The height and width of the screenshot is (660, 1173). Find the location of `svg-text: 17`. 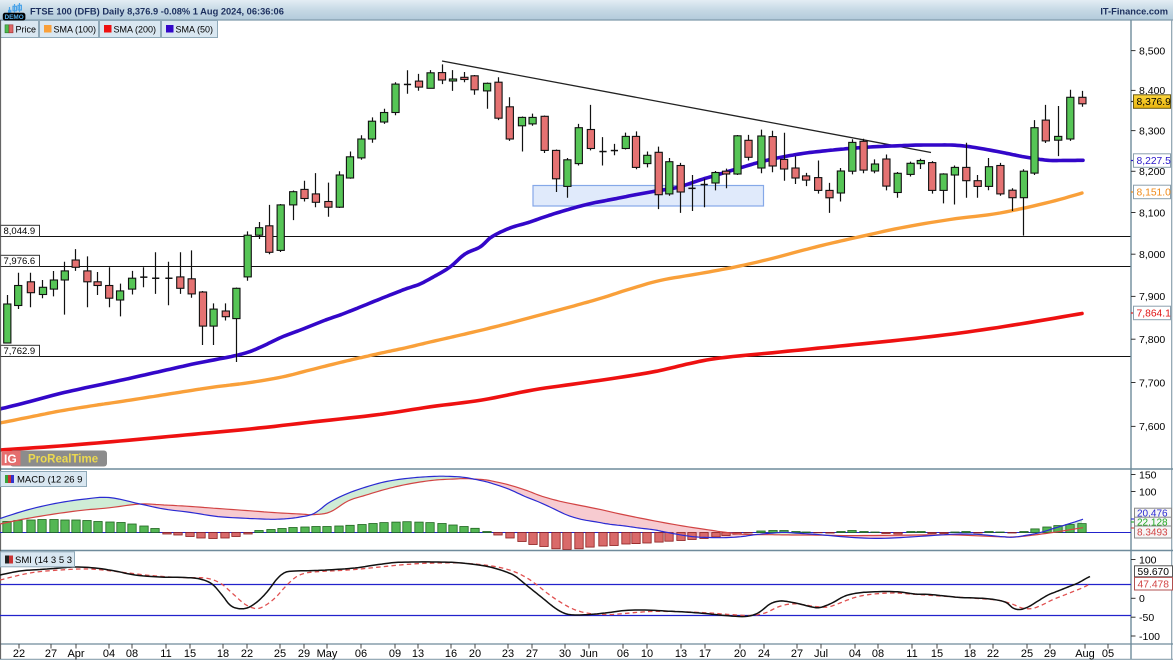

svg-text: 17 is located at coordinates (705, 654).